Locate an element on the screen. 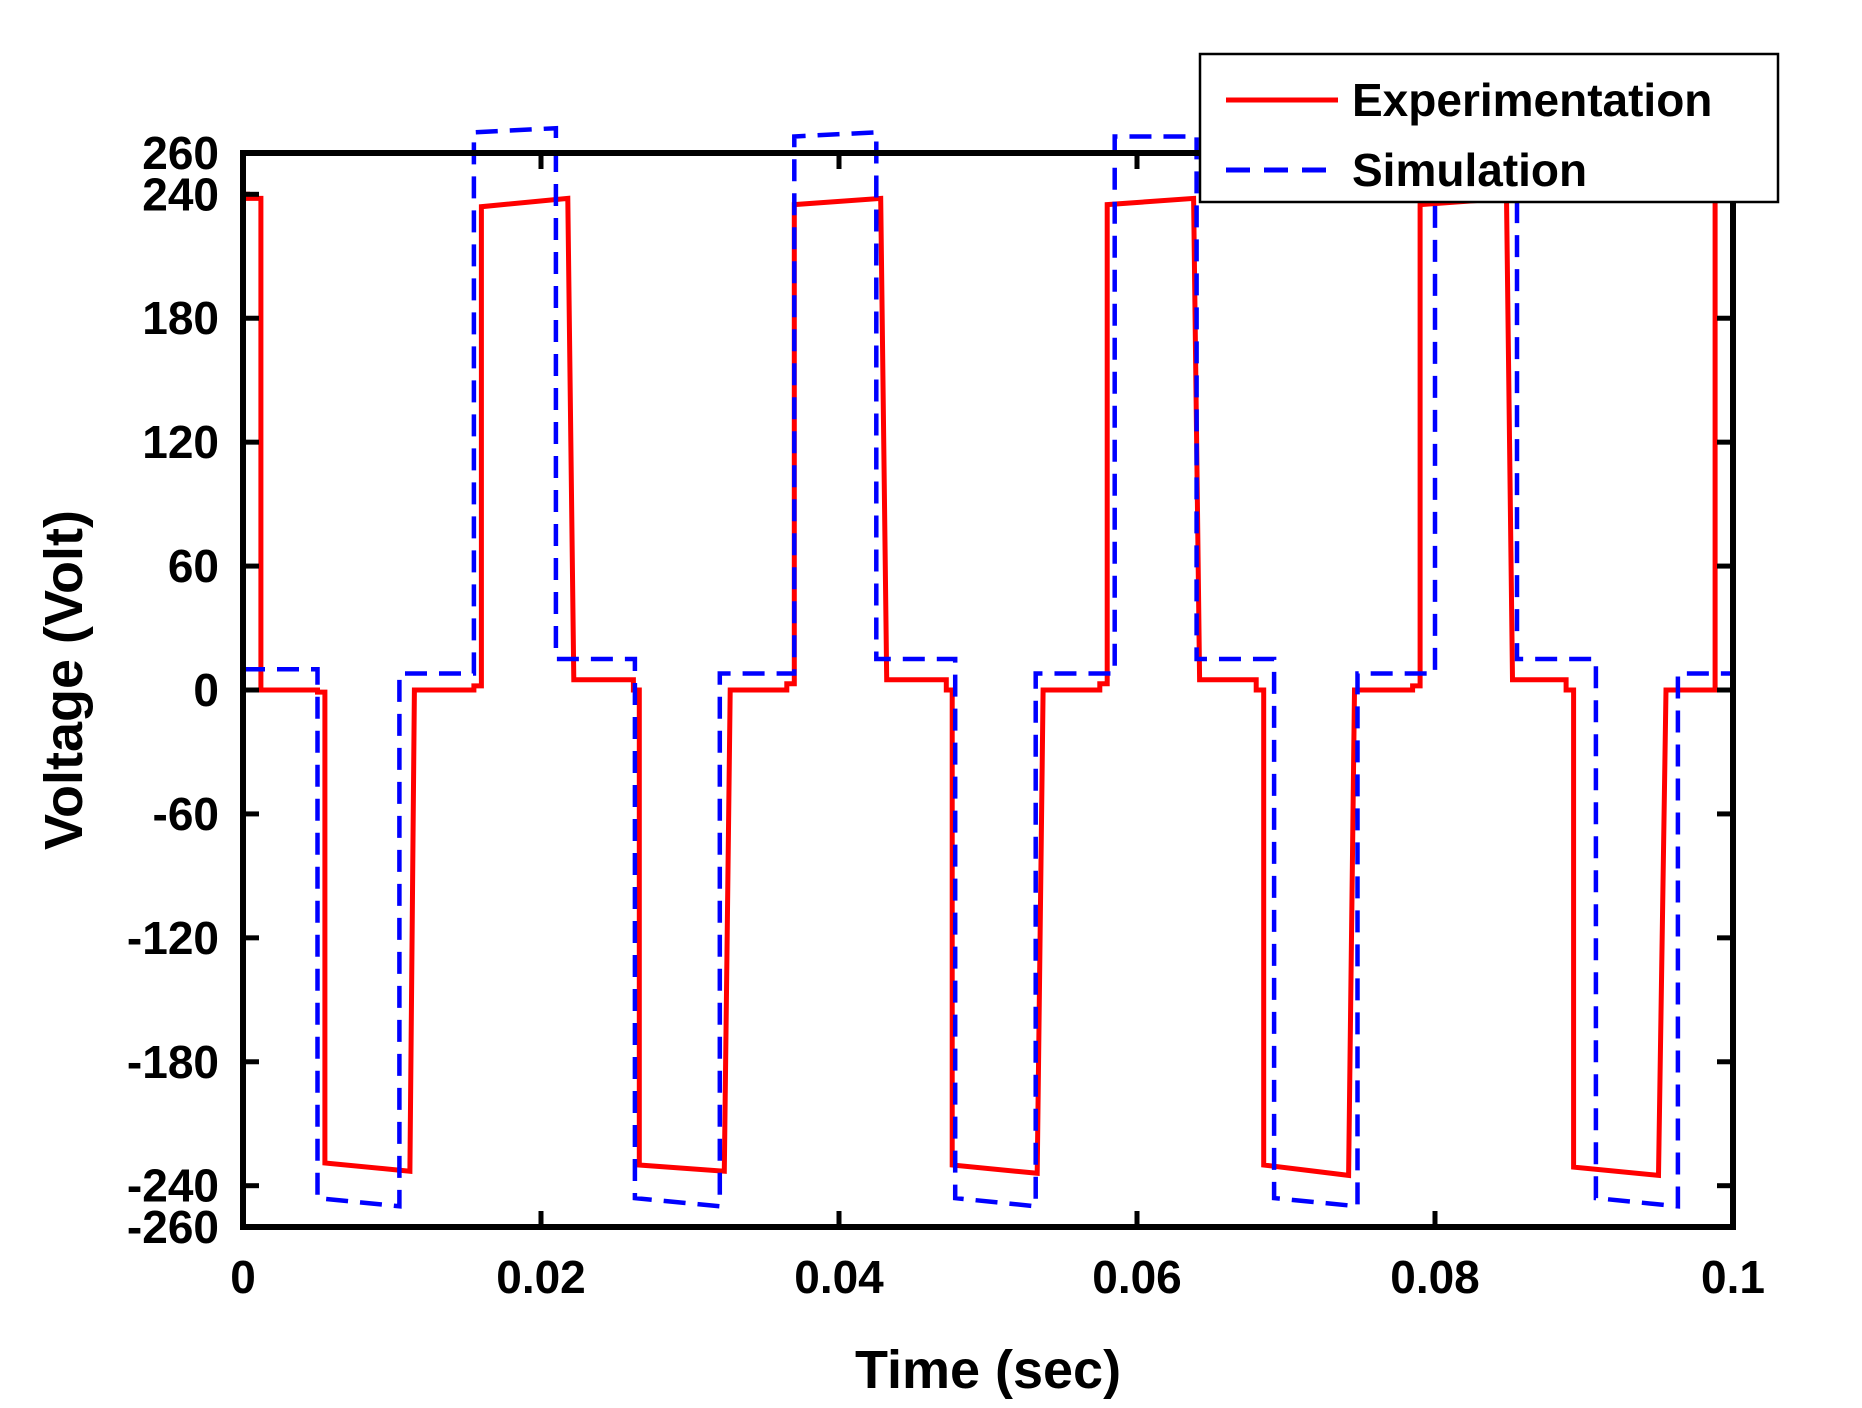 The image size is (1862, 1408). legend-label-experimentation: Experimentation is located at coordinates (1532, 100).